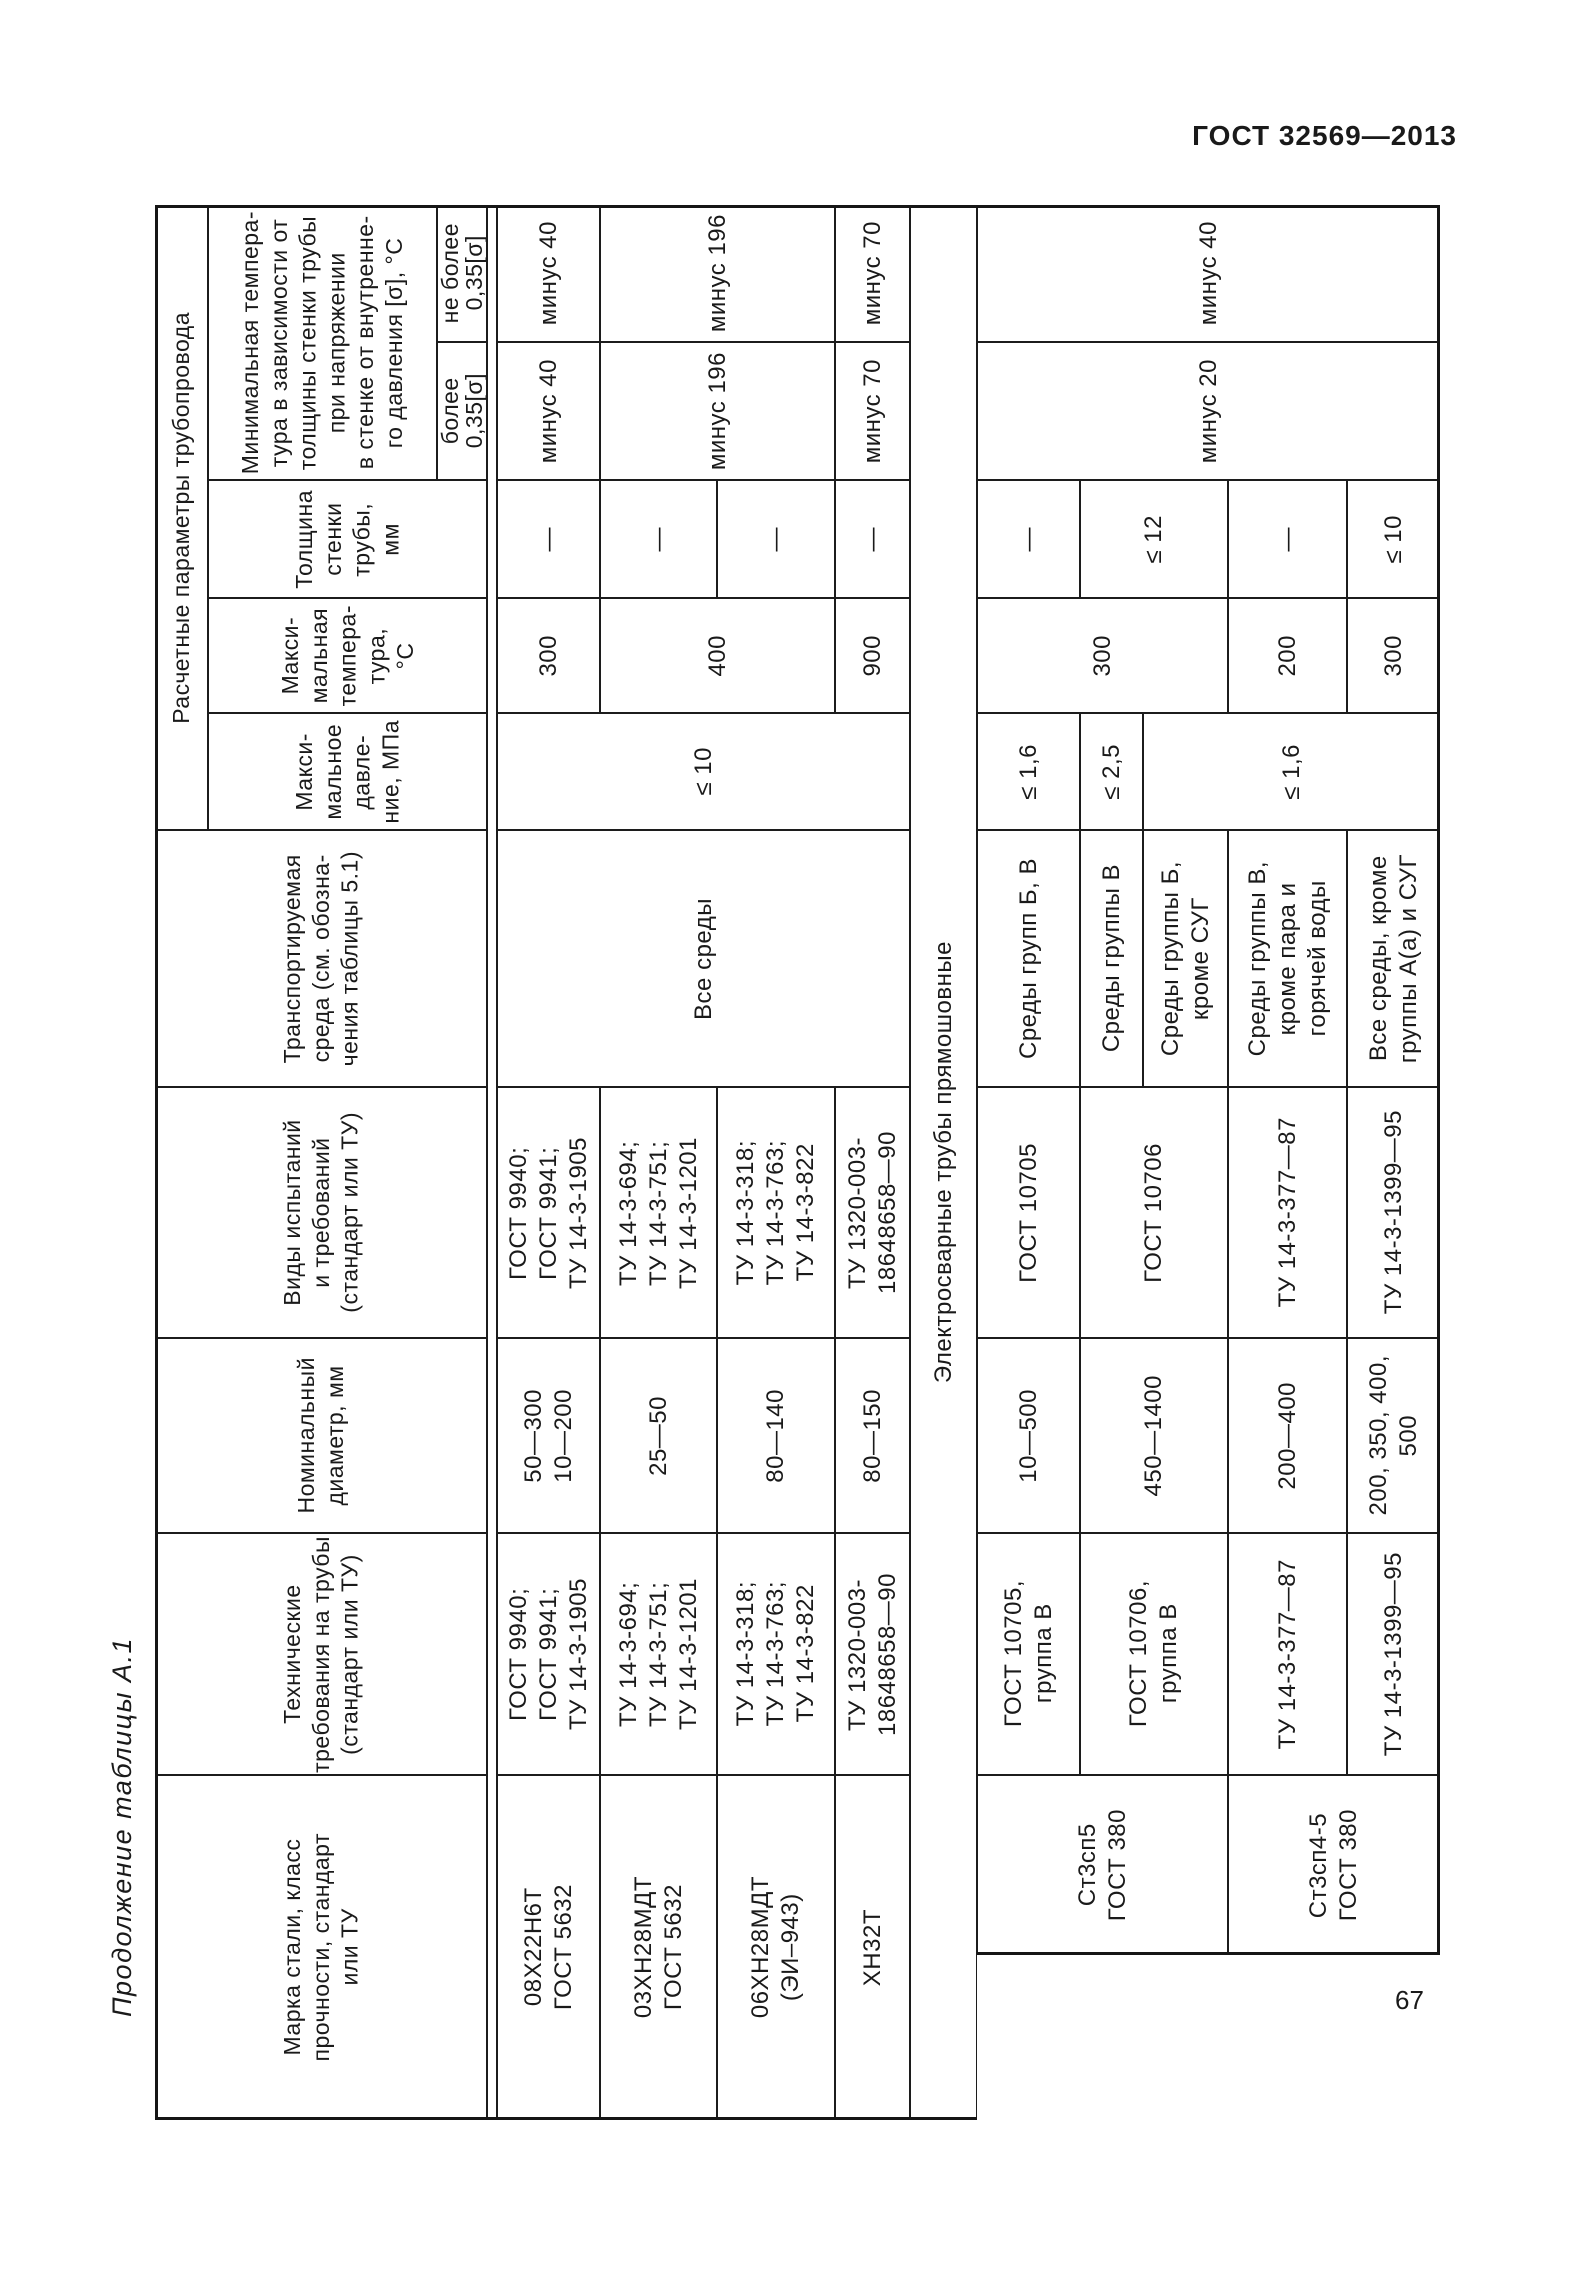  I want to click on cell-a3-tests: ТУ 14-3-318; ТУ 14-3-763; ТУ 14-3-822, so click(776, 1212).